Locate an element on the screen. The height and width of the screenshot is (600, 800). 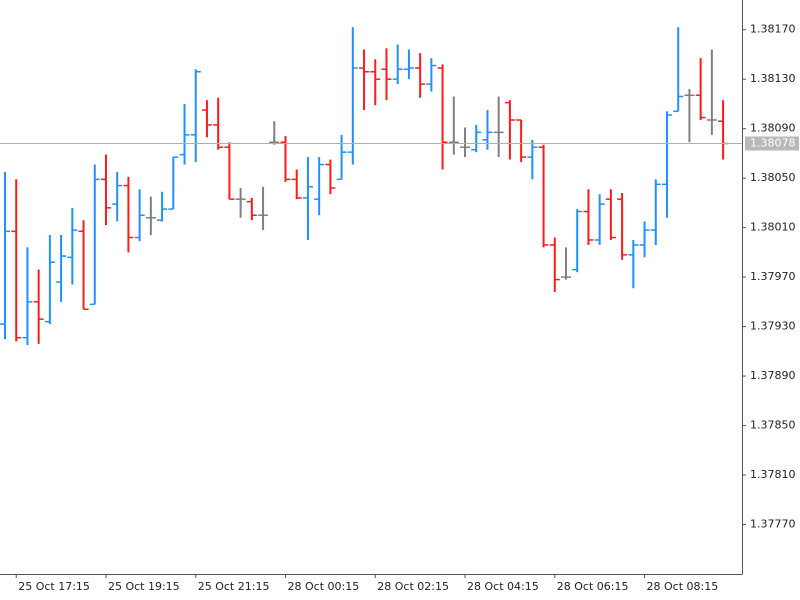
x-tick-label: 28 Oct 06:15 is located at coordinates (593, 586).